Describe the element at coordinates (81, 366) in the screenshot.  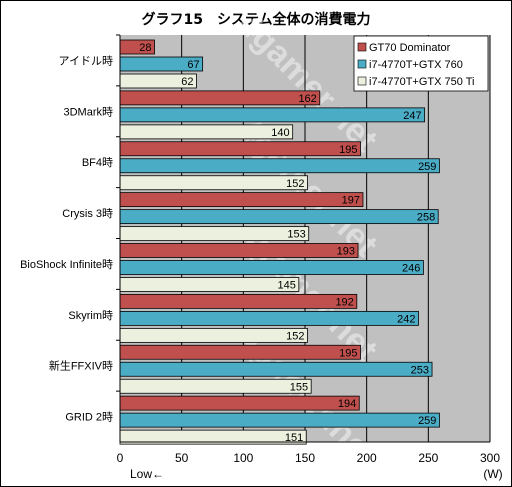
I see `category-label: 新生FFXIV時` at that location.